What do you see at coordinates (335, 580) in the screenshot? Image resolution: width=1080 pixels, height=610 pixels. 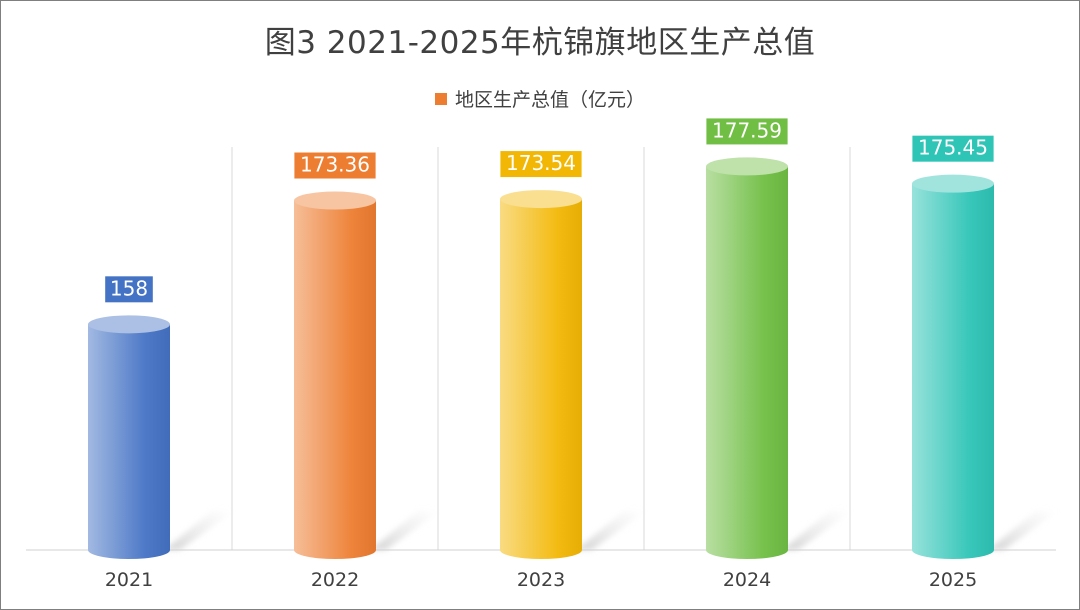 I see `x-tick-label: 2022` at bounding box center [335, 580].